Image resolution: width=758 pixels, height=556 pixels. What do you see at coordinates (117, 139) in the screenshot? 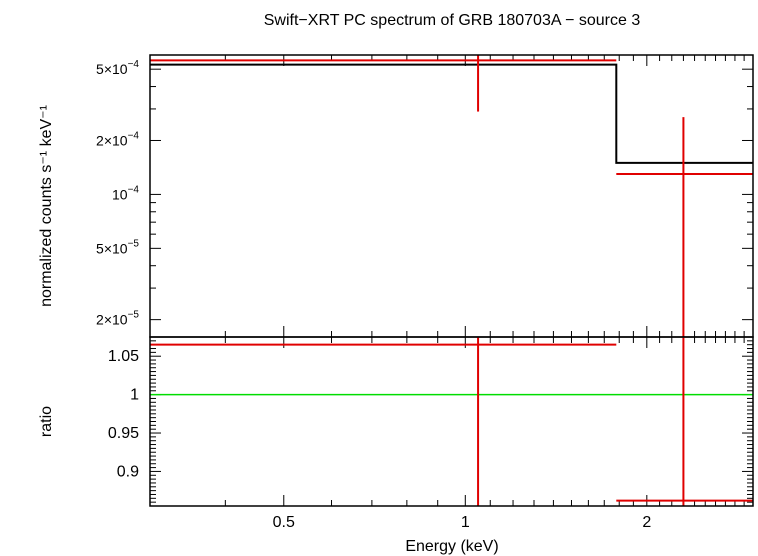
I see `y-tick-label: 2×10⁻⁴` at bounding box center [117, 139].